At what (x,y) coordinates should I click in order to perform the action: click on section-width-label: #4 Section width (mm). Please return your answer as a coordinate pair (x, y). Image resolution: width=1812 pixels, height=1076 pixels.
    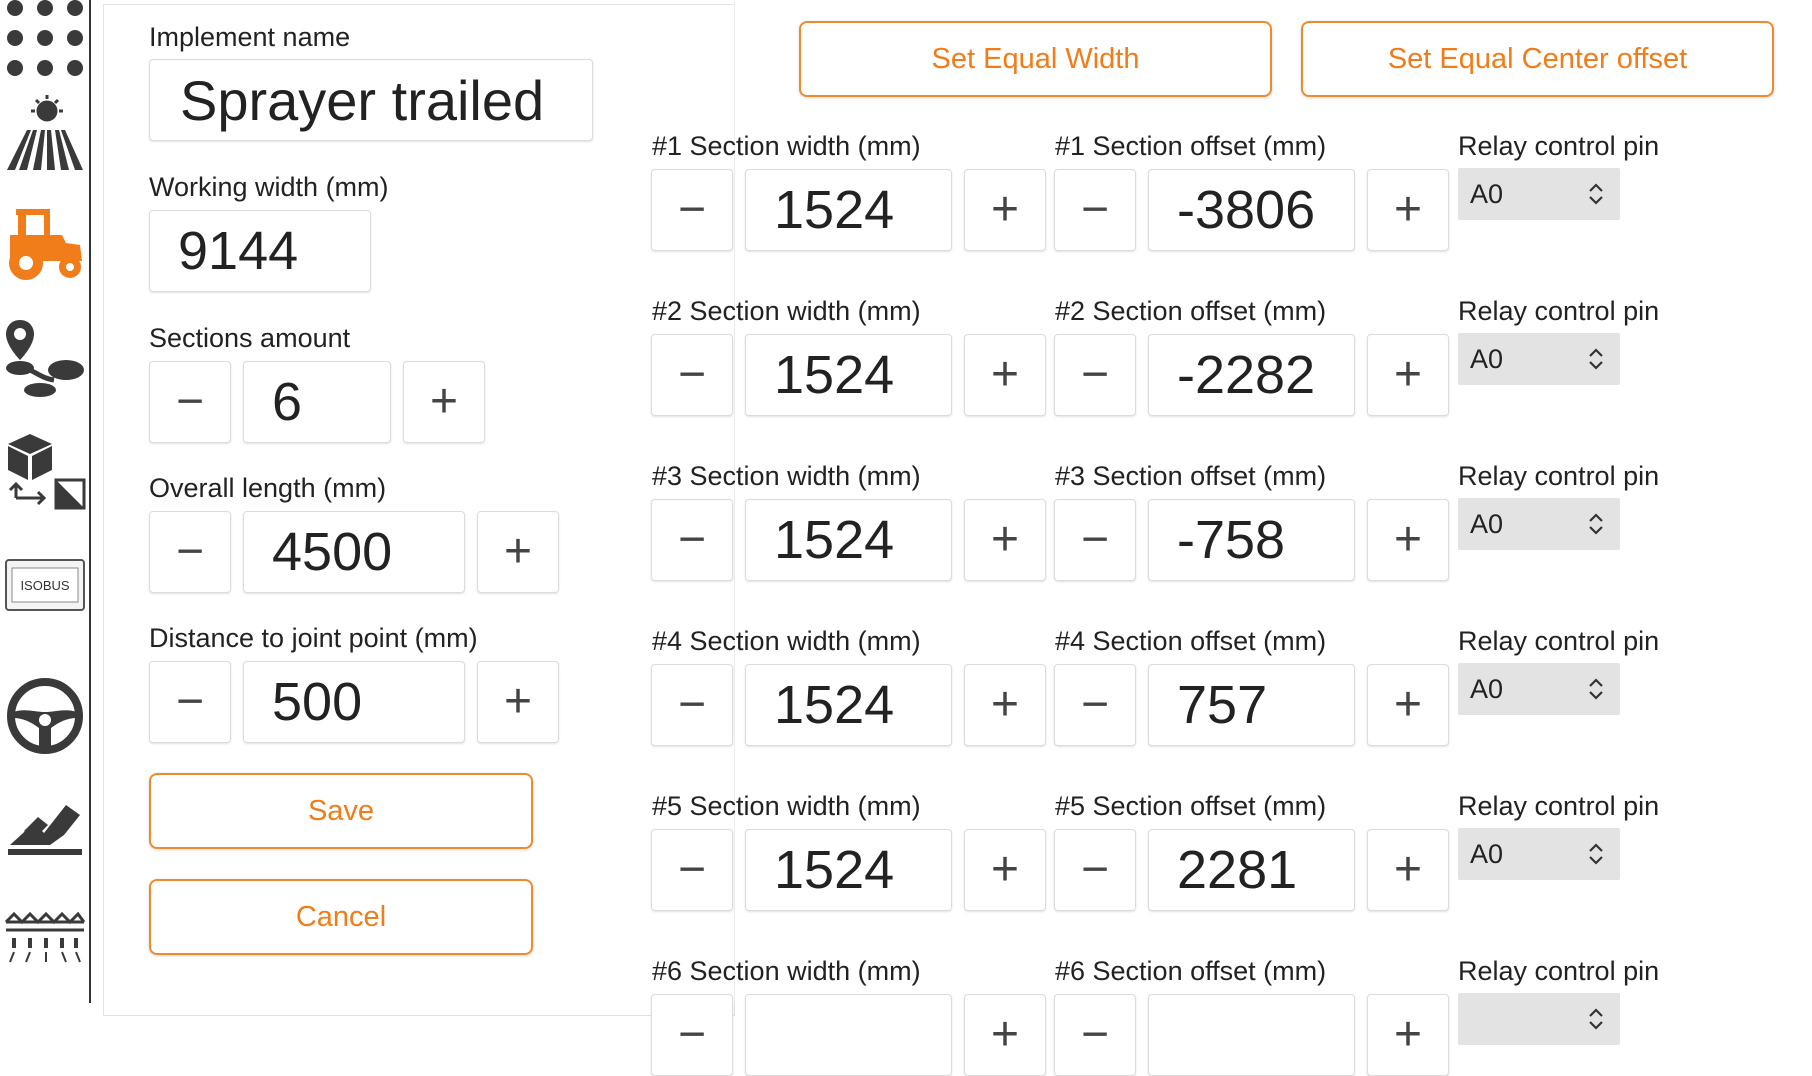
    Looking at the image, I should click on (786, 641).